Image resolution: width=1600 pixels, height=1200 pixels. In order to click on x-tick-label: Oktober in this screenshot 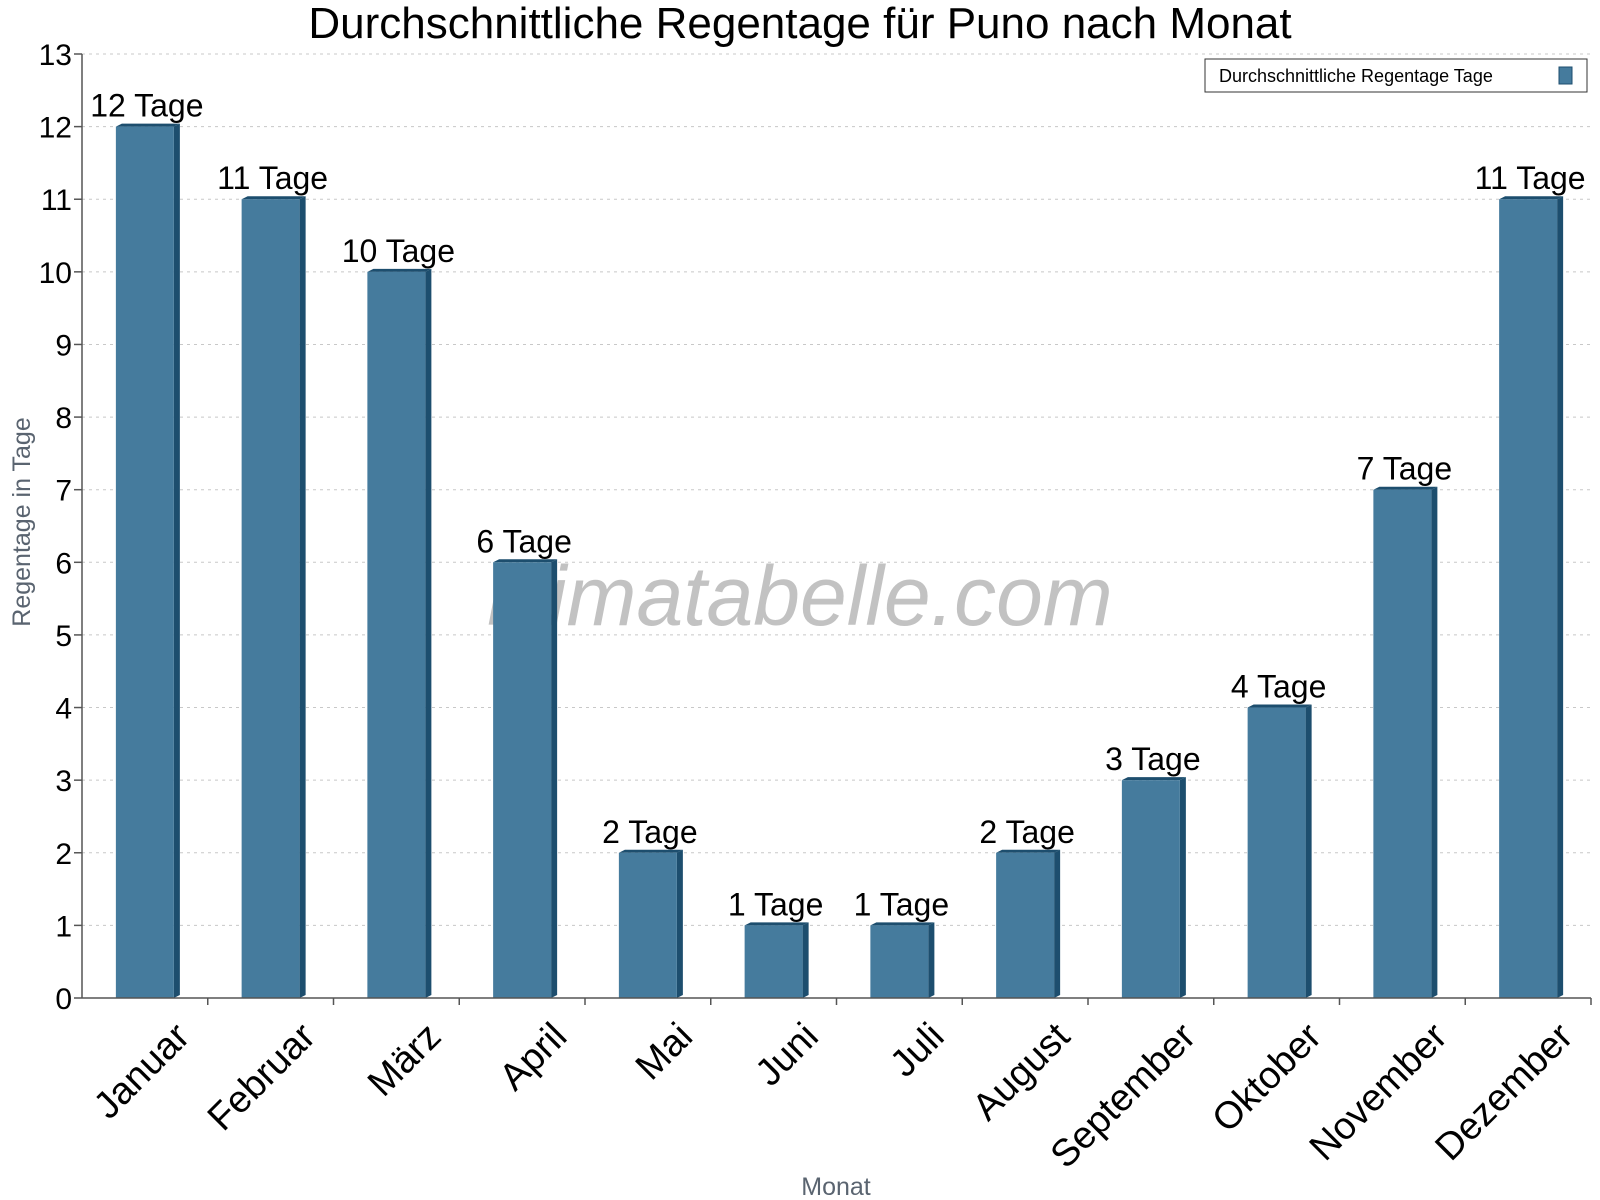, I will do `click(1267, 1078)`.